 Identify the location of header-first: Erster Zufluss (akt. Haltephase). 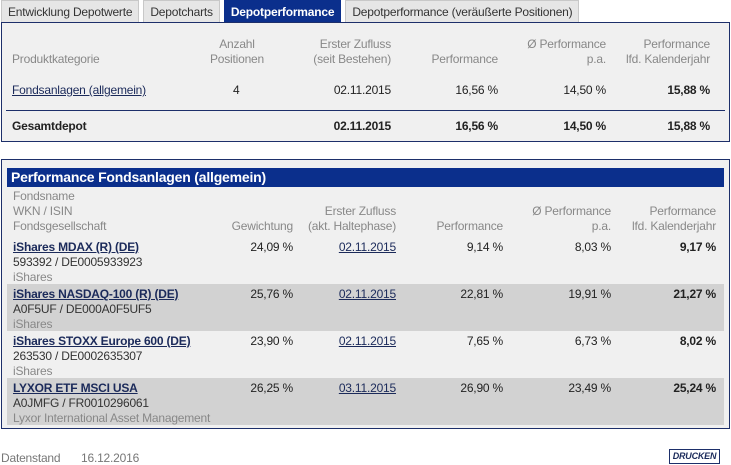
(352, 219).